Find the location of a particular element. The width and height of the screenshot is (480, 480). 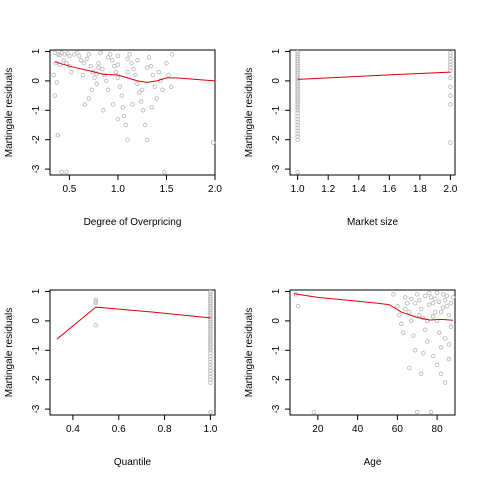

y-tick-label: -3 is located at coordinates (36, 168).